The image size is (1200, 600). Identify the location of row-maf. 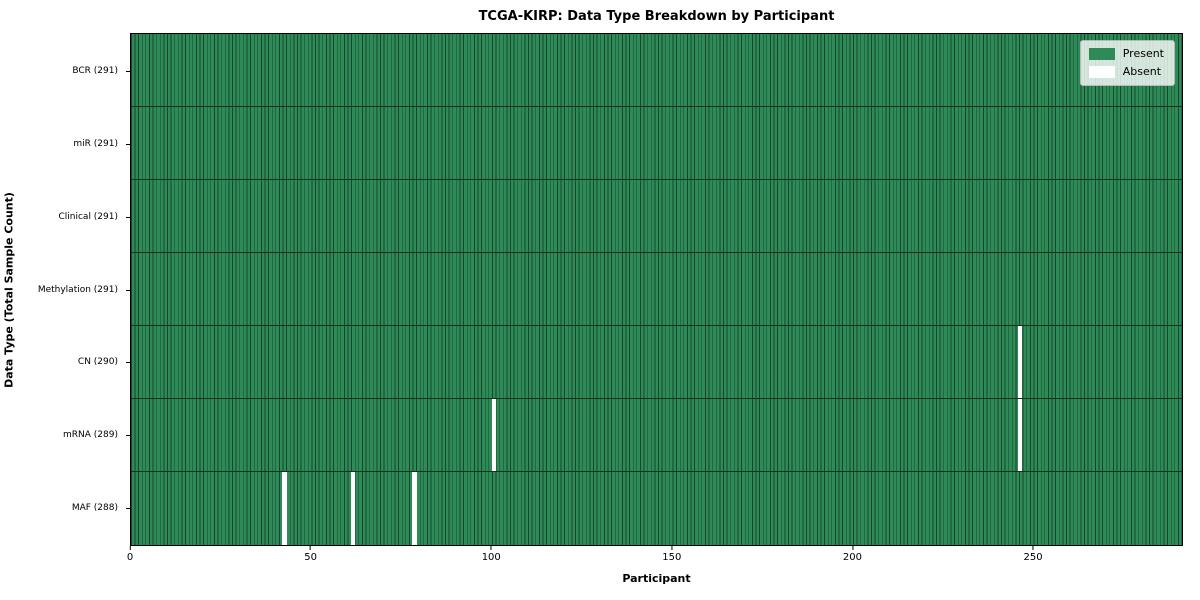
(656, 508).